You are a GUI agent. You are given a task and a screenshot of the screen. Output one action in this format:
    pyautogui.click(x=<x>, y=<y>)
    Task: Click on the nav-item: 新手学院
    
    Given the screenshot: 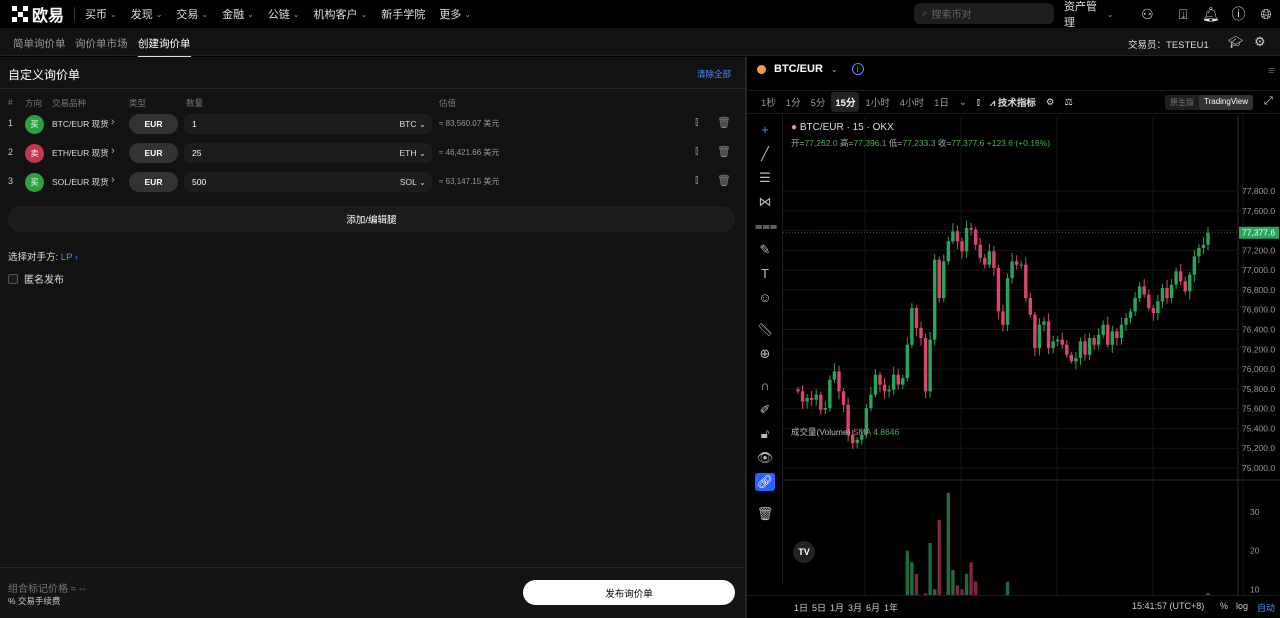 What is the action you would take?
    pyautogui.click(x=403, y=14)
    